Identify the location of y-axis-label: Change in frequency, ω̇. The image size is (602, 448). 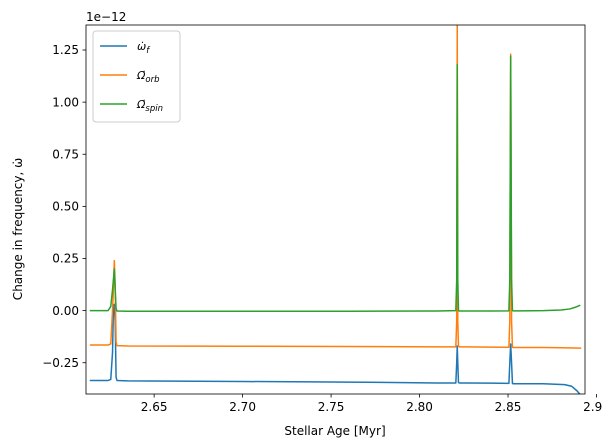
(18, 229).